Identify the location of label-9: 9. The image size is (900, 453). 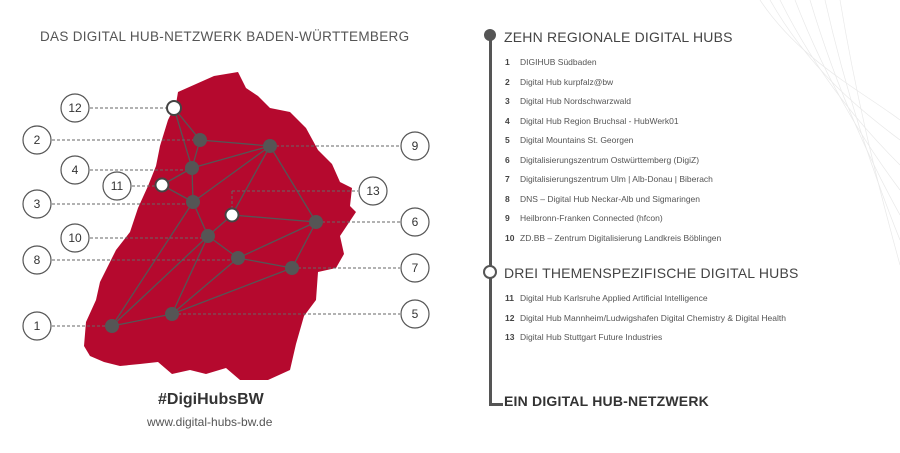
(415, 146).